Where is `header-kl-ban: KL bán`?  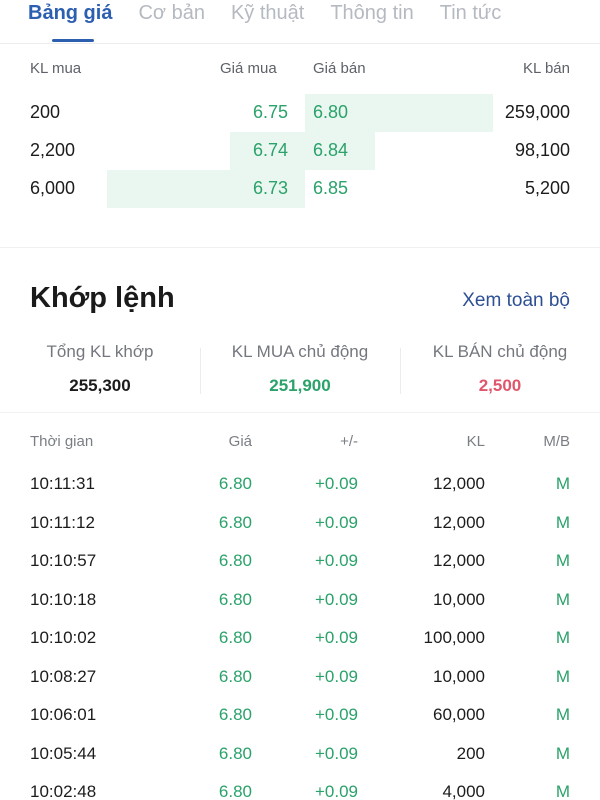
header-kl-ban: KL bán is located at coordinates (546, 68).